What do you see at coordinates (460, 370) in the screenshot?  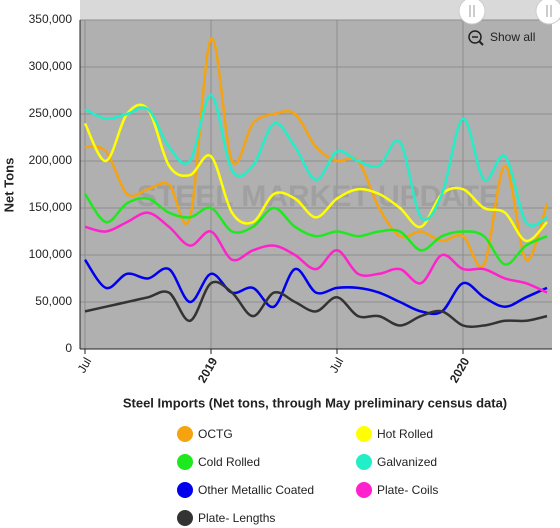 I see `x-tick-label: 2020` at bounding box center [460, 370].